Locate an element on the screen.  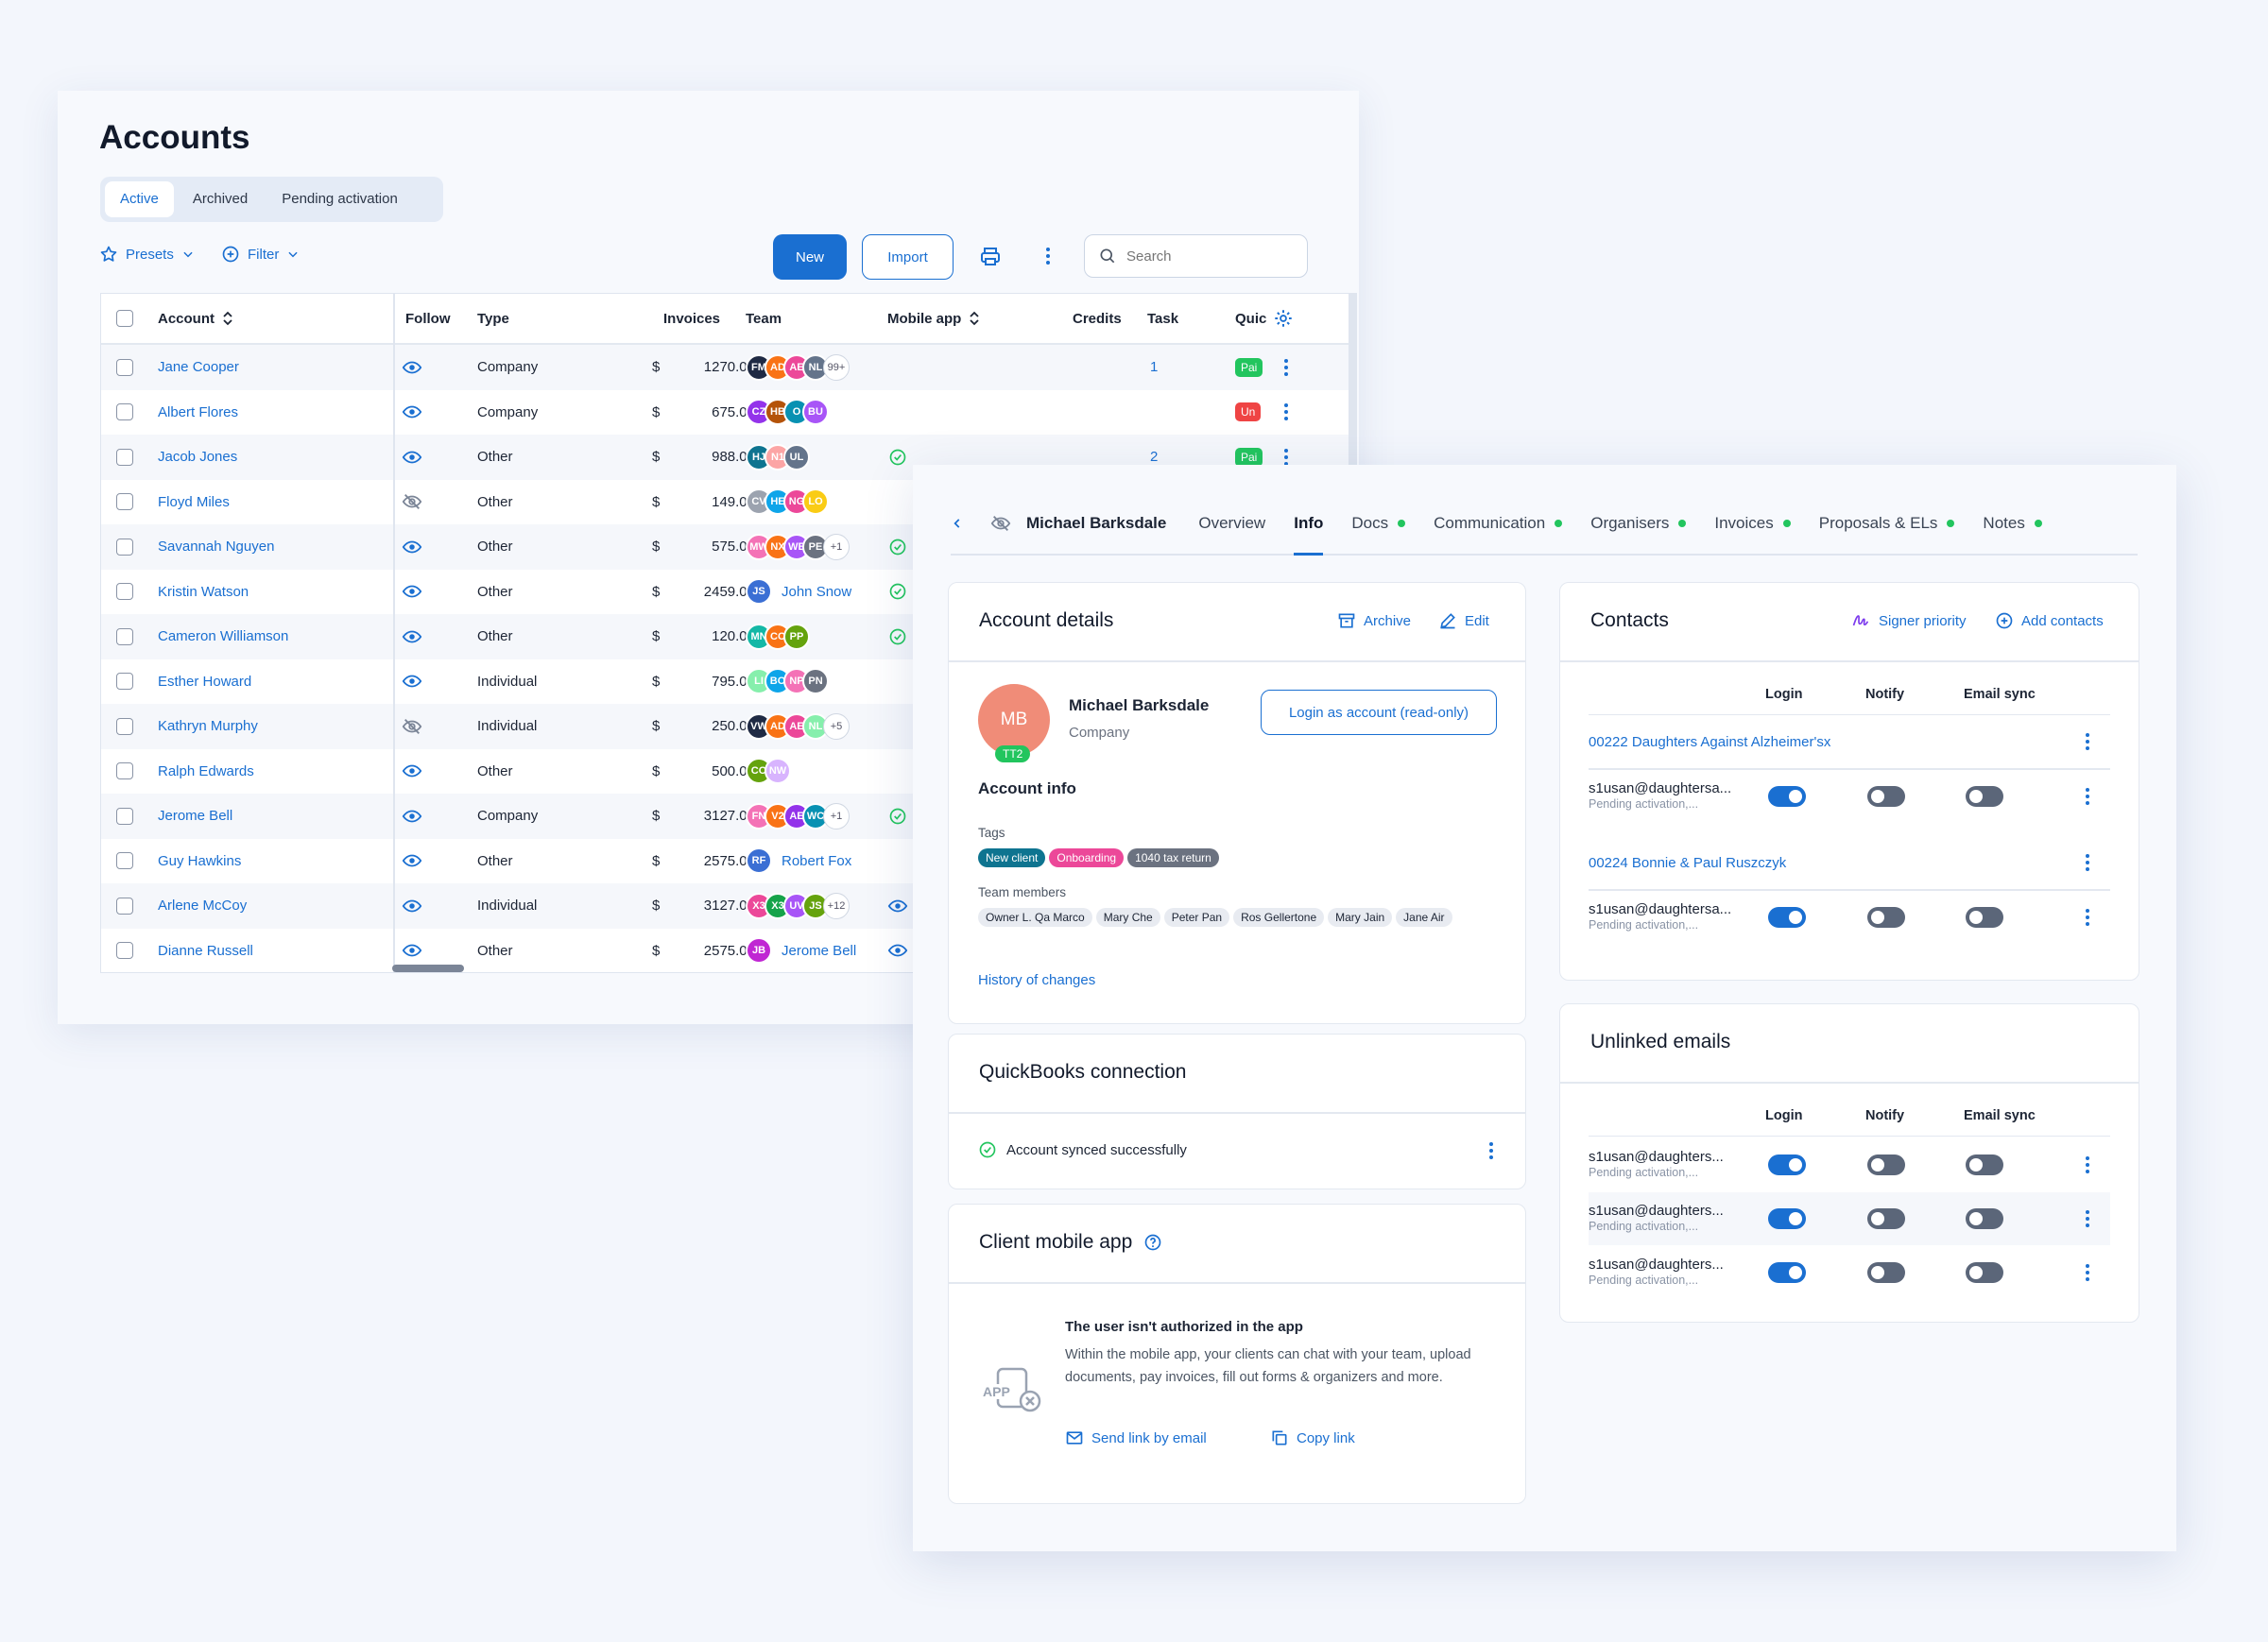
table-row: Jacob Jones Other $988.00 HJ N1 UL 2 Pai is located at coordinates (728, 457).